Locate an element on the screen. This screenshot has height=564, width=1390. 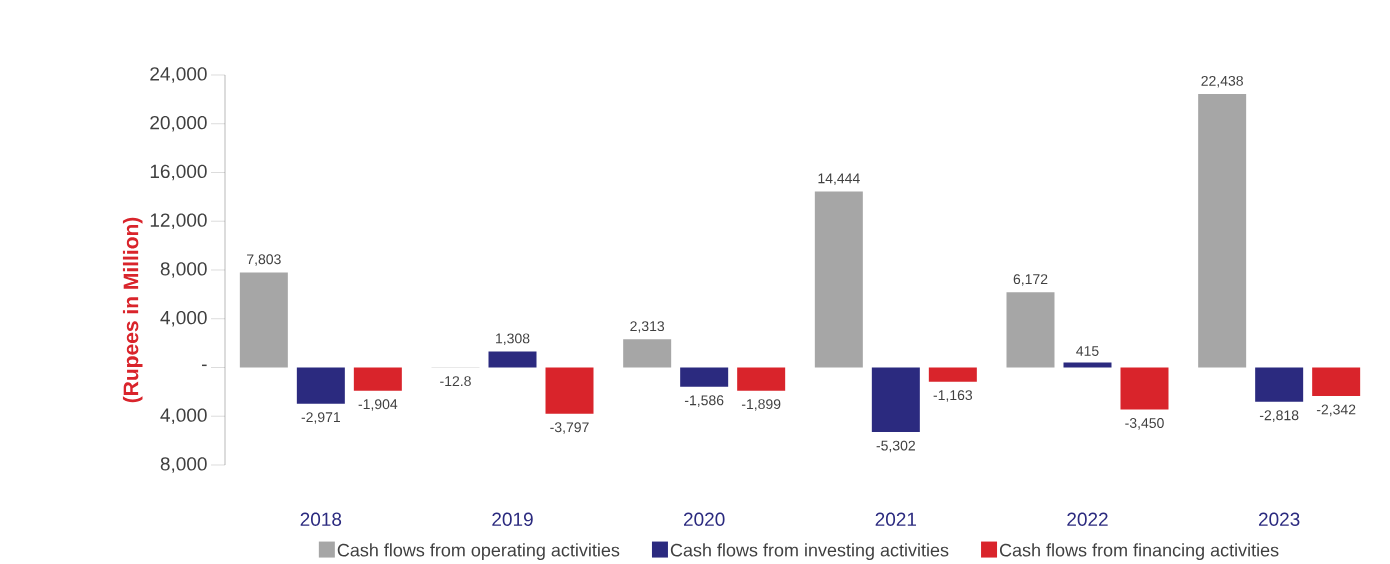
y-tick-label: 24,000 is located at coordinates (178, 75).